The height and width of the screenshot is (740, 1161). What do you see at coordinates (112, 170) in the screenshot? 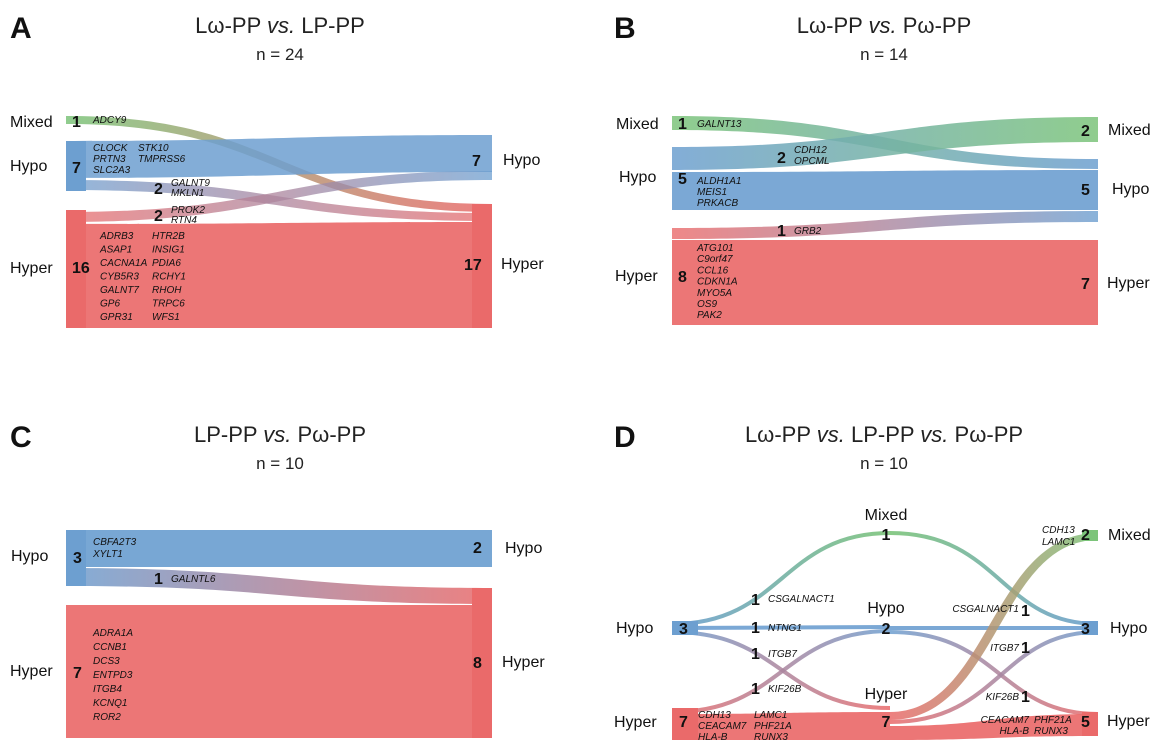
I see `gene-label: SLC2A3` at bounding box center [112, 170].